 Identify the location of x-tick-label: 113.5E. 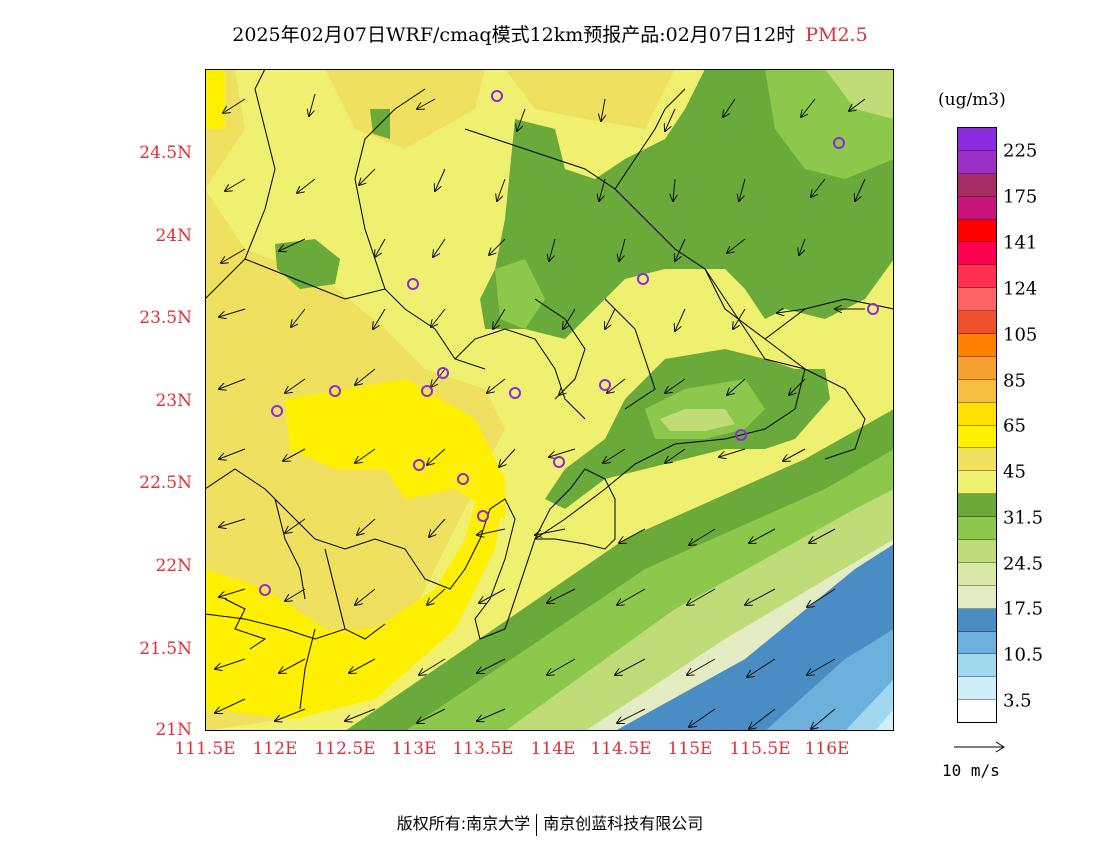
(483, 749).